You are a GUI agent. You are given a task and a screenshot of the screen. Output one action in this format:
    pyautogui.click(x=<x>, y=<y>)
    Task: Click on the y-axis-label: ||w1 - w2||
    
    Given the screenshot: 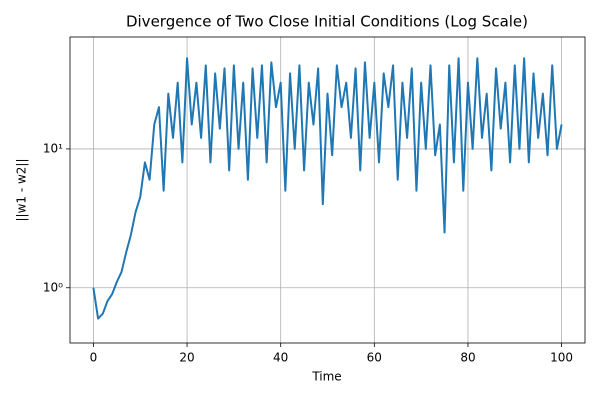 What is the action you would take?
    pyautogui.click(x=22, y=189)
    